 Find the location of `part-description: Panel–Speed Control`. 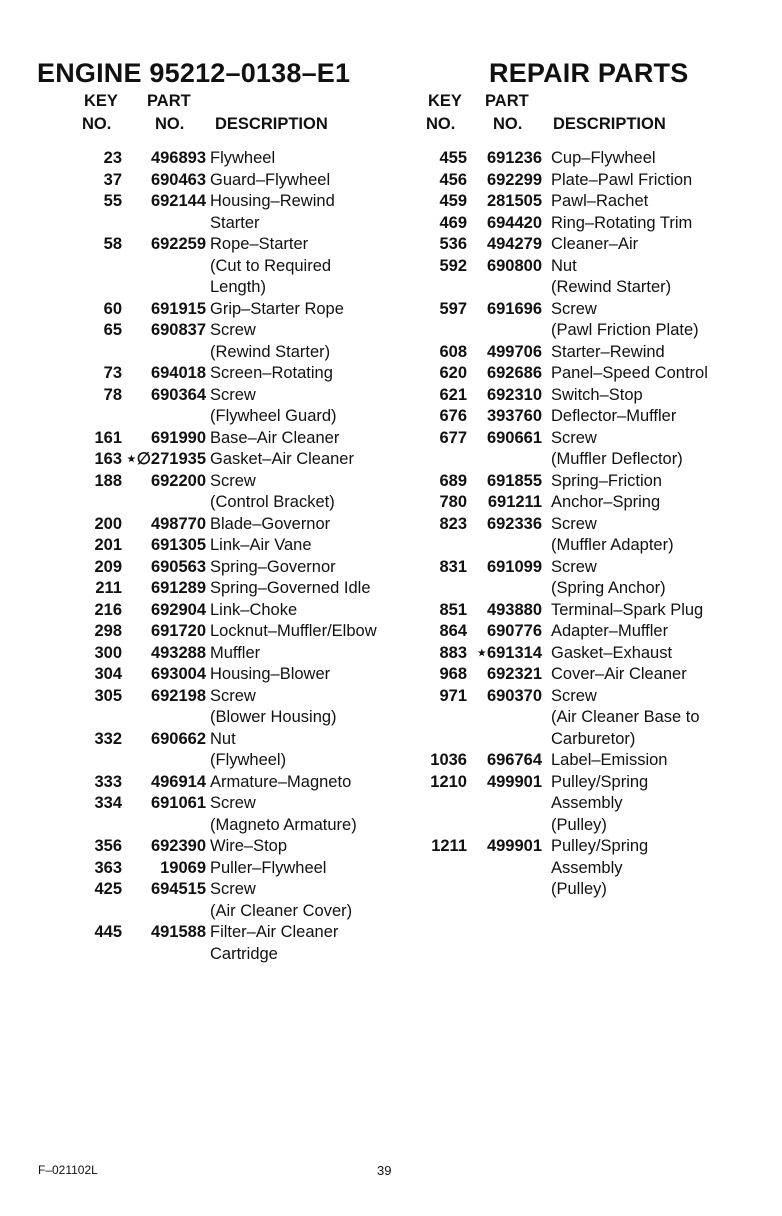

part-description: Panel–Speed Control is located at coordinates (629, 373).